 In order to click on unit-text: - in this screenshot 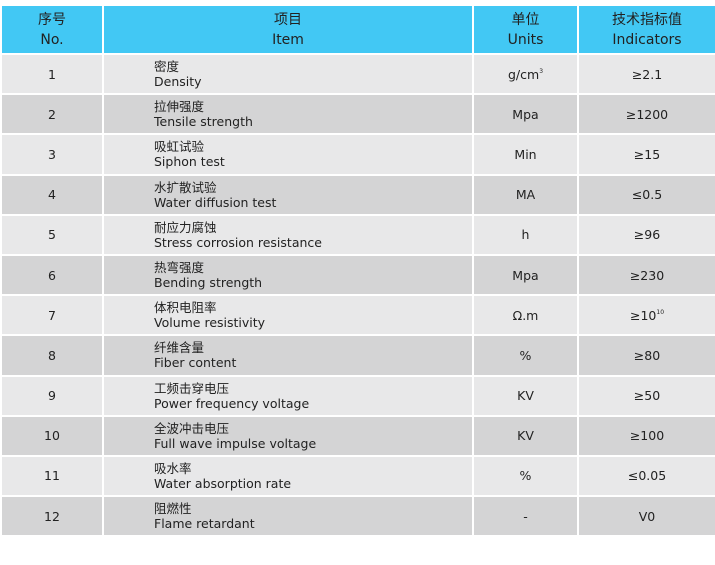, I will do `click(525, 516)`.